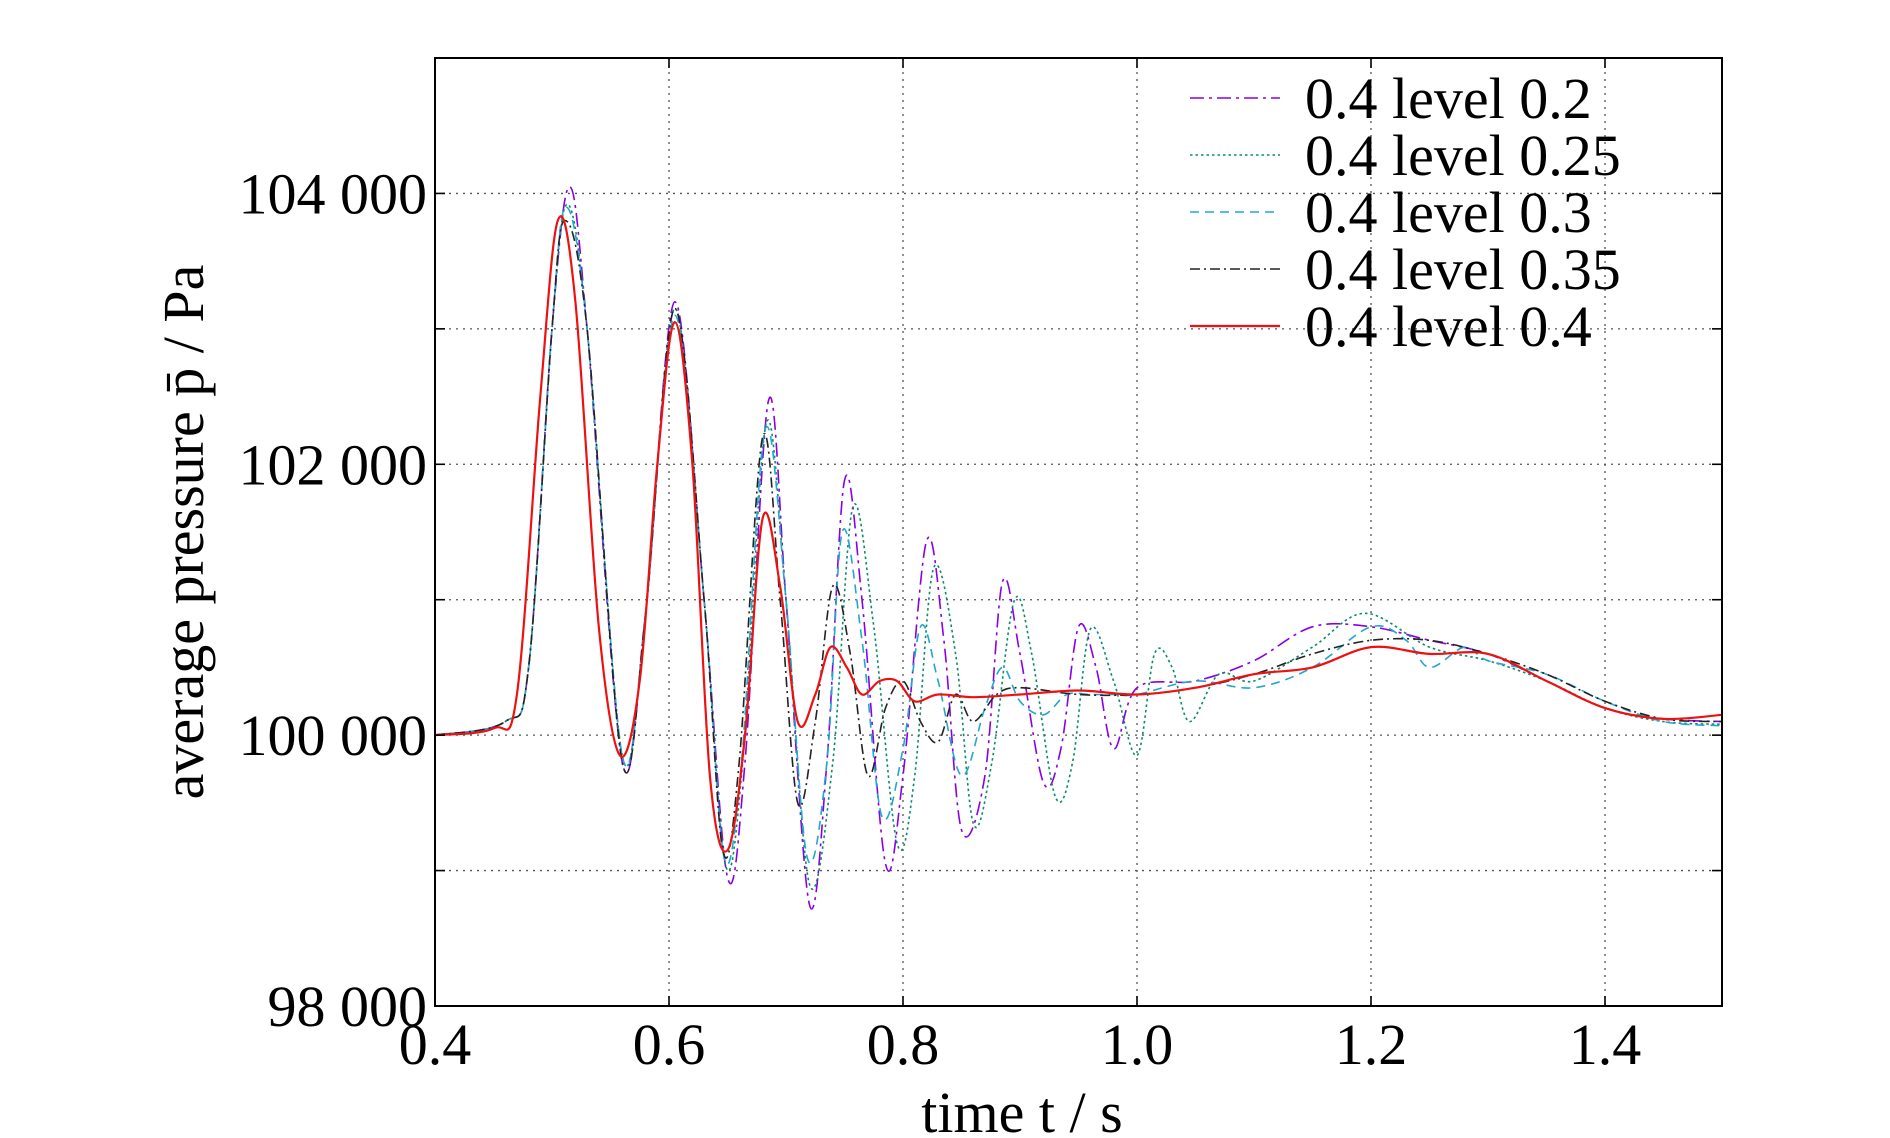 The height and width of the screenshot is (1138, 1890). What do you see at coordinates (333, 735) in the screenshot?
I see `y-tick-label: 100 000` at bounding box center [333, 735].